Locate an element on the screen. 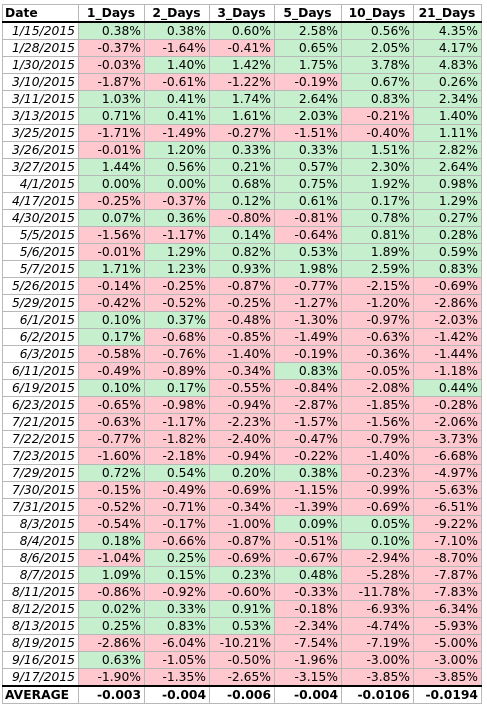 This screenshot has height=710, width=487. date-cell: 5/26/2015 is located at coordinates (40, 286).